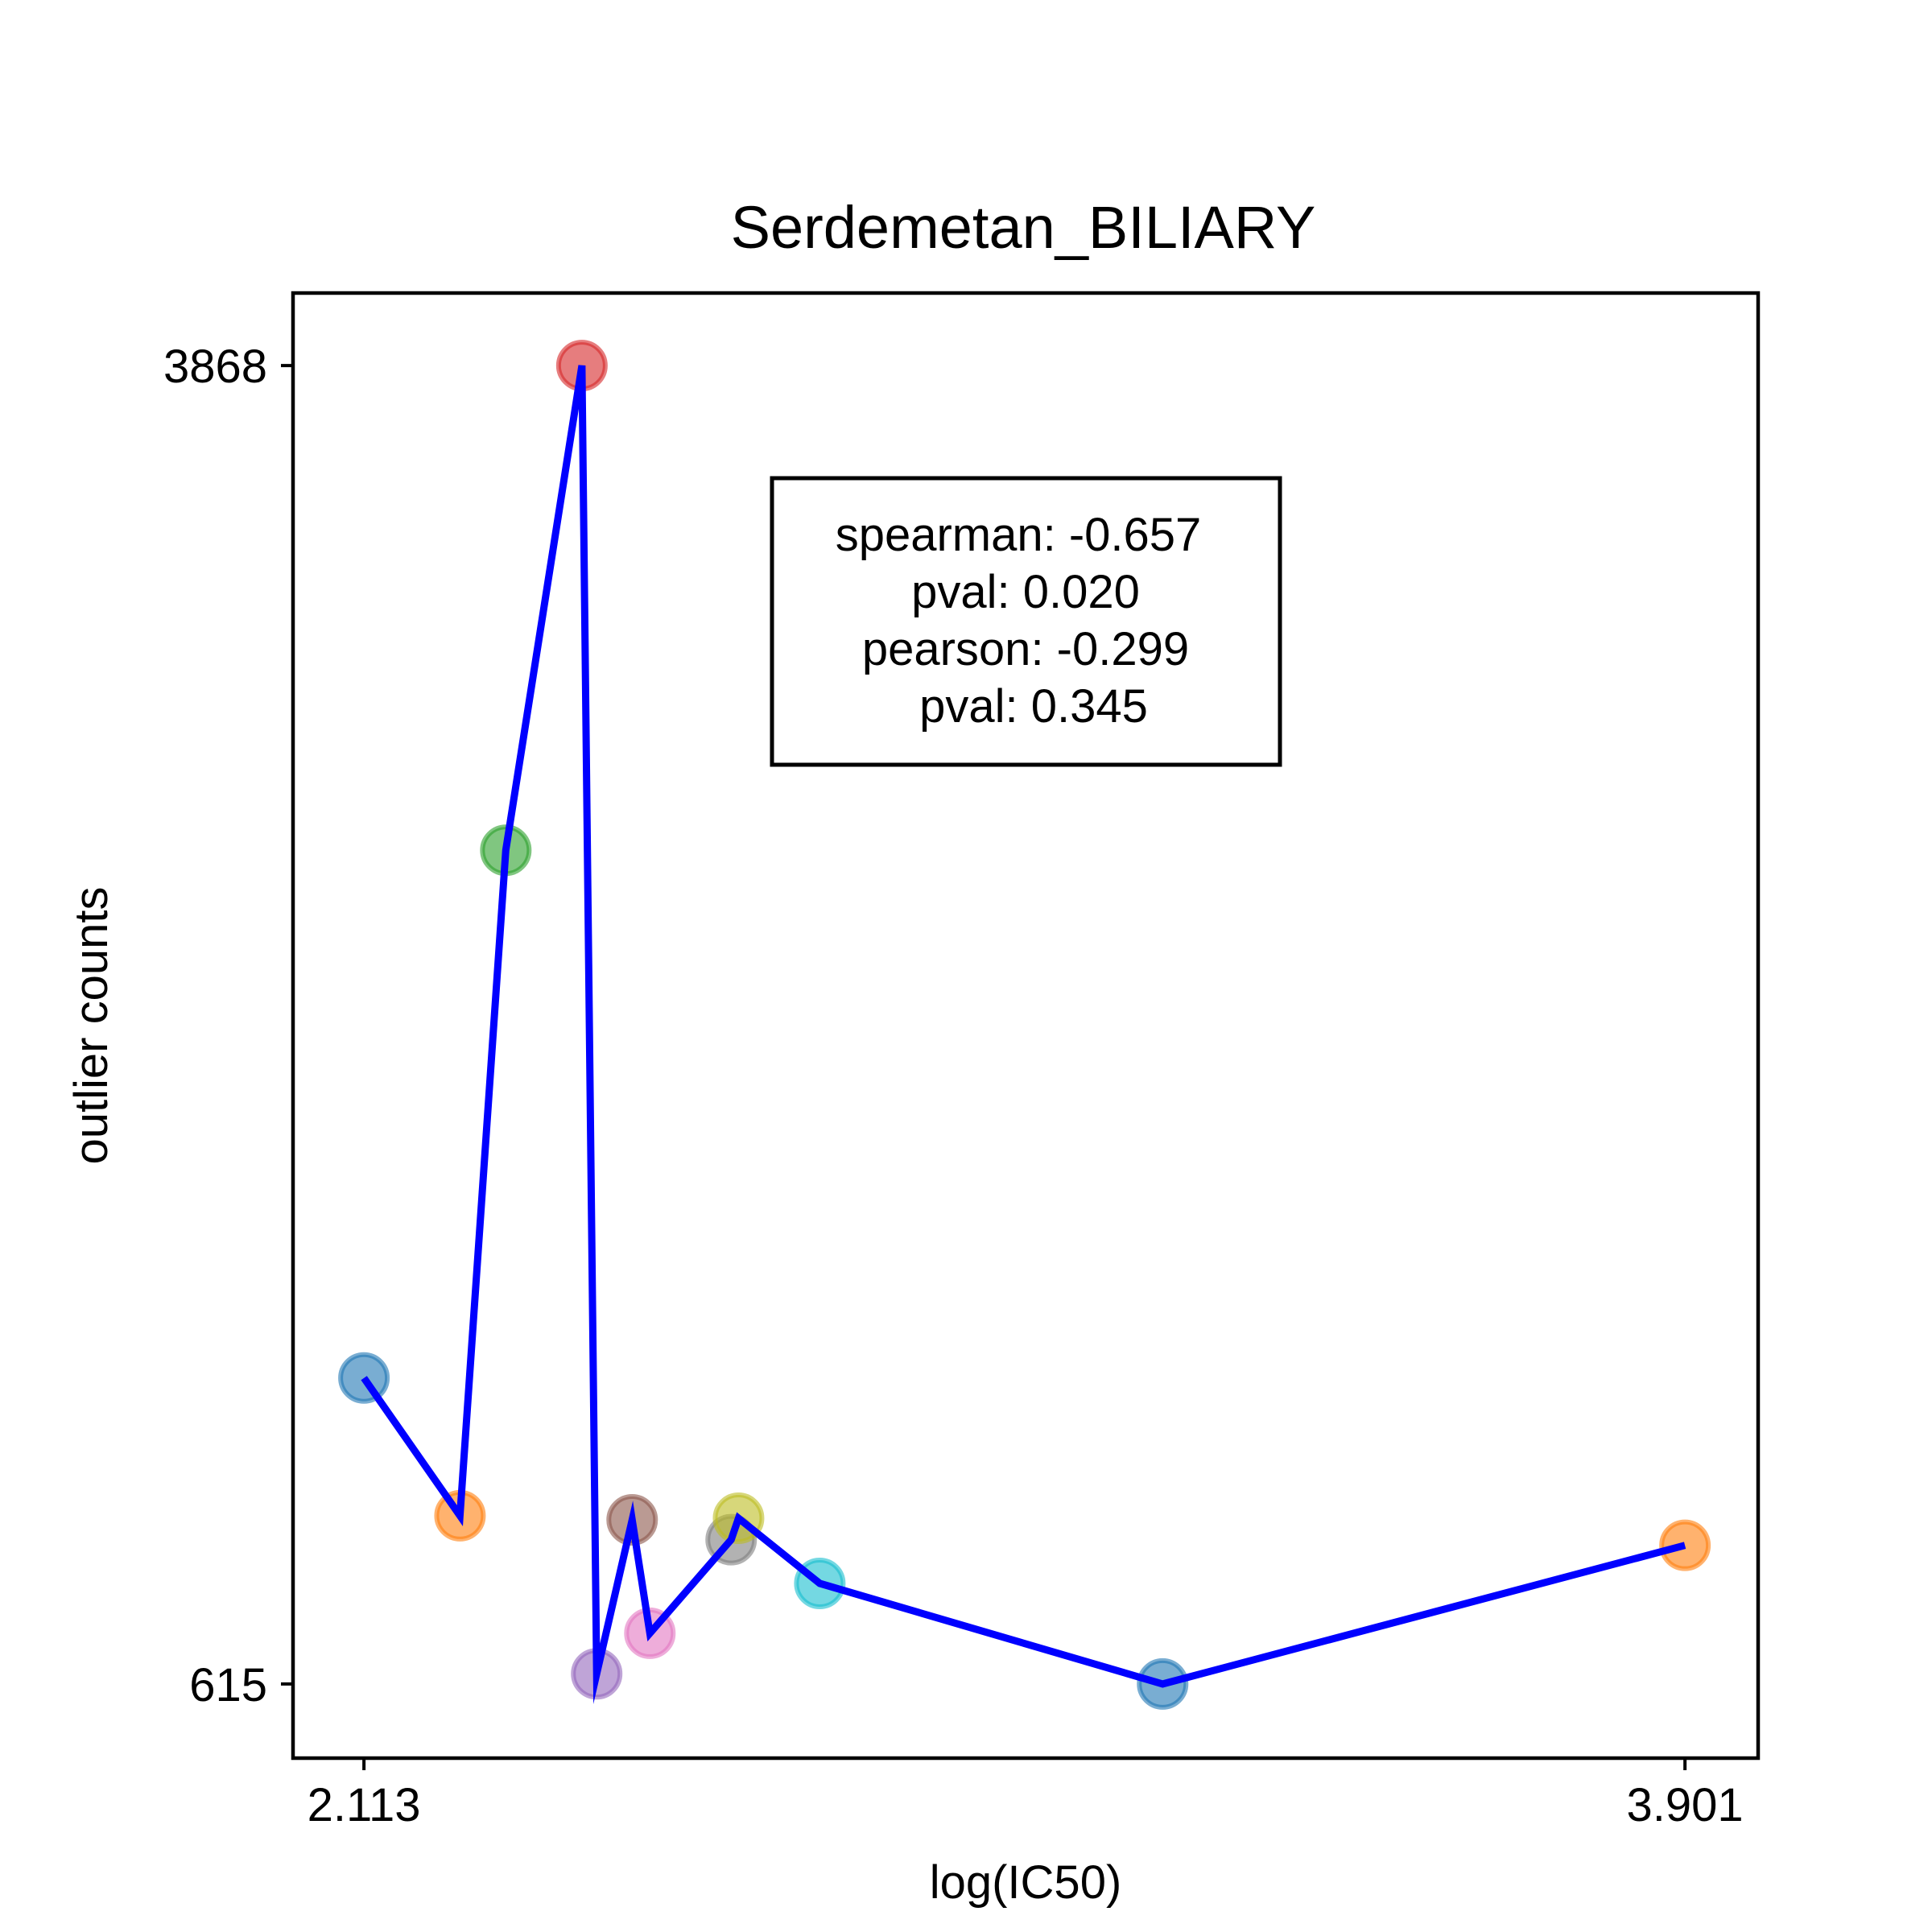 This screenshot has width=1932, height=1932. What do you see at coordinates (1025, 592) in the screenshot?
I see `stats-spearman-pval: pval: 0.020` at bounding box center [1025, 592].